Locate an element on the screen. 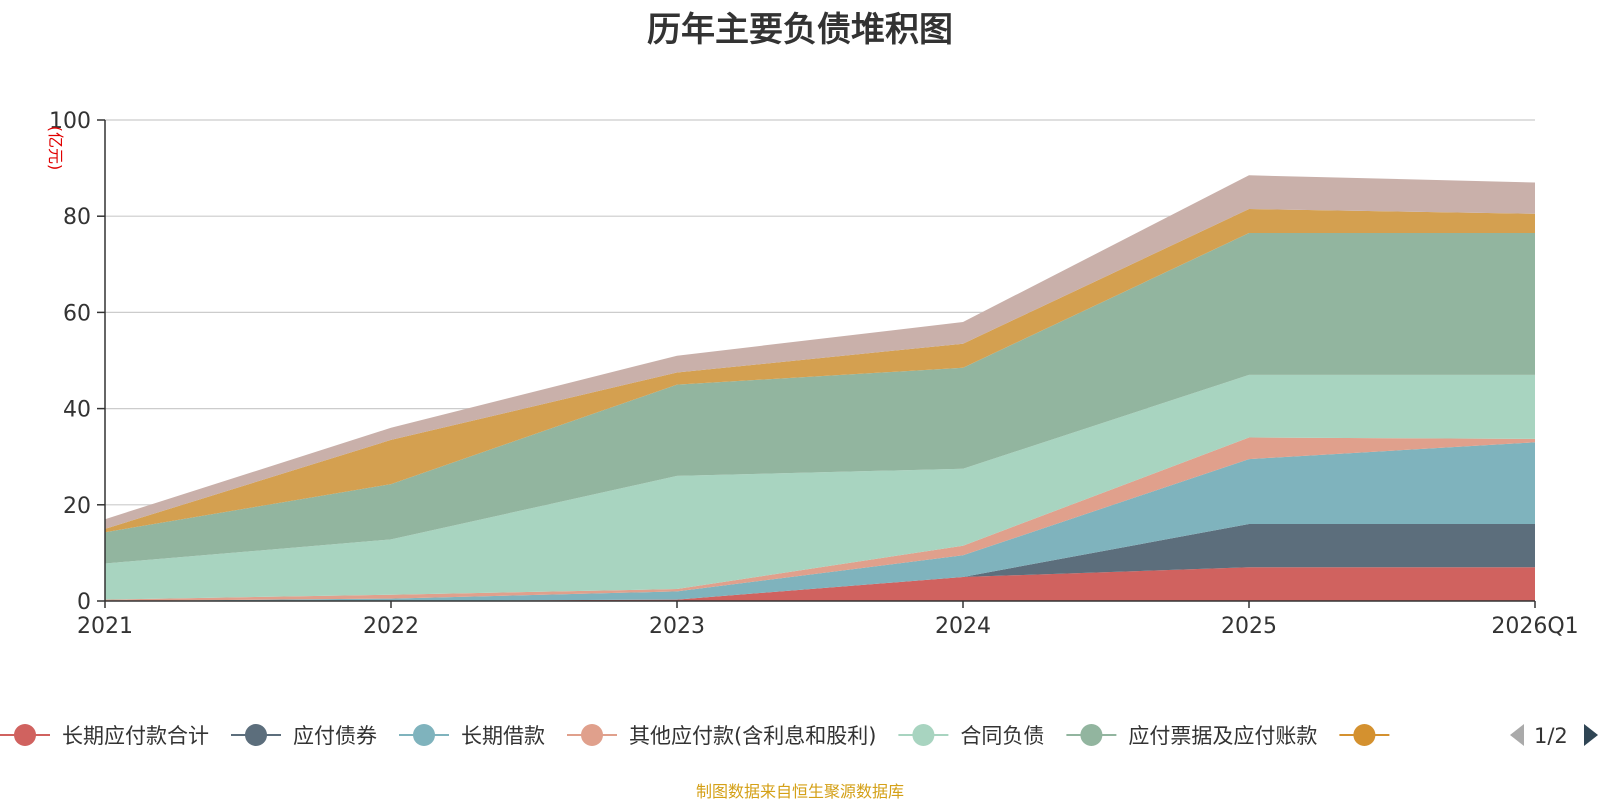 The width and height of the screenshot is (1600, 802). x-tick-label: 2026Q1 is located at coordinates (1534, 626).